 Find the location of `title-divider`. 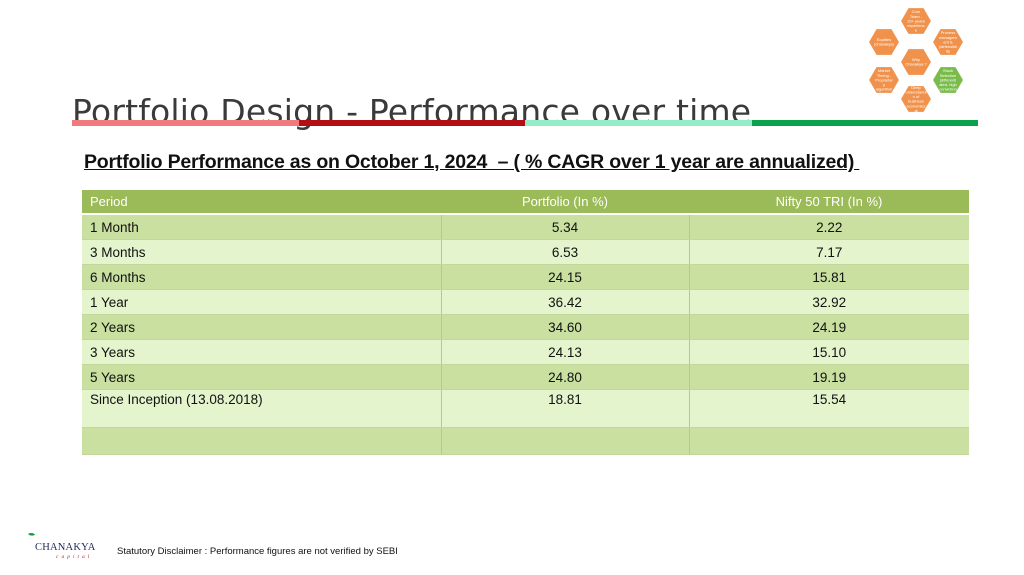

title-divider is located at coordinates (525, 123).